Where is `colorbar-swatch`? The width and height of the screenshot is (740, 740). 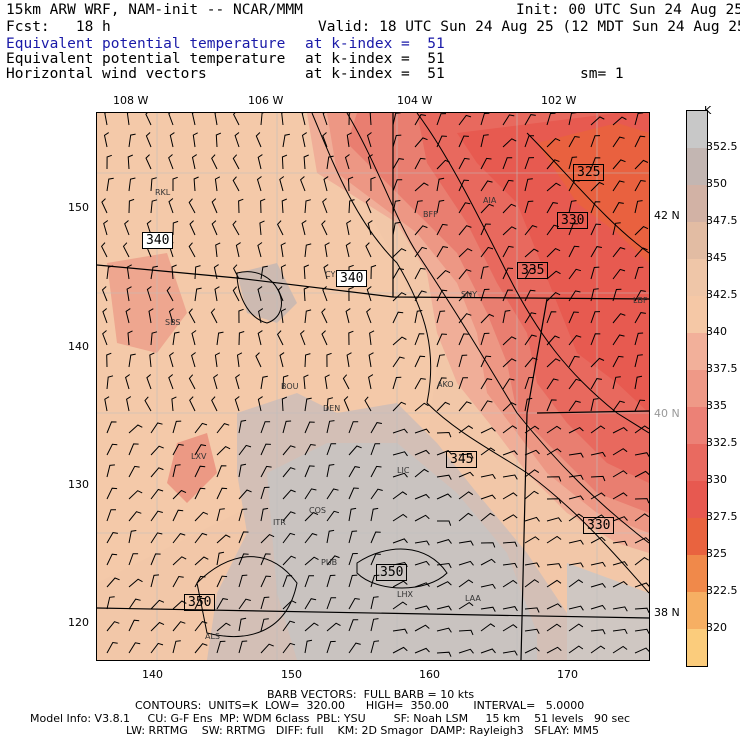
colorbar-swatch is located at coordinates (697, 240).